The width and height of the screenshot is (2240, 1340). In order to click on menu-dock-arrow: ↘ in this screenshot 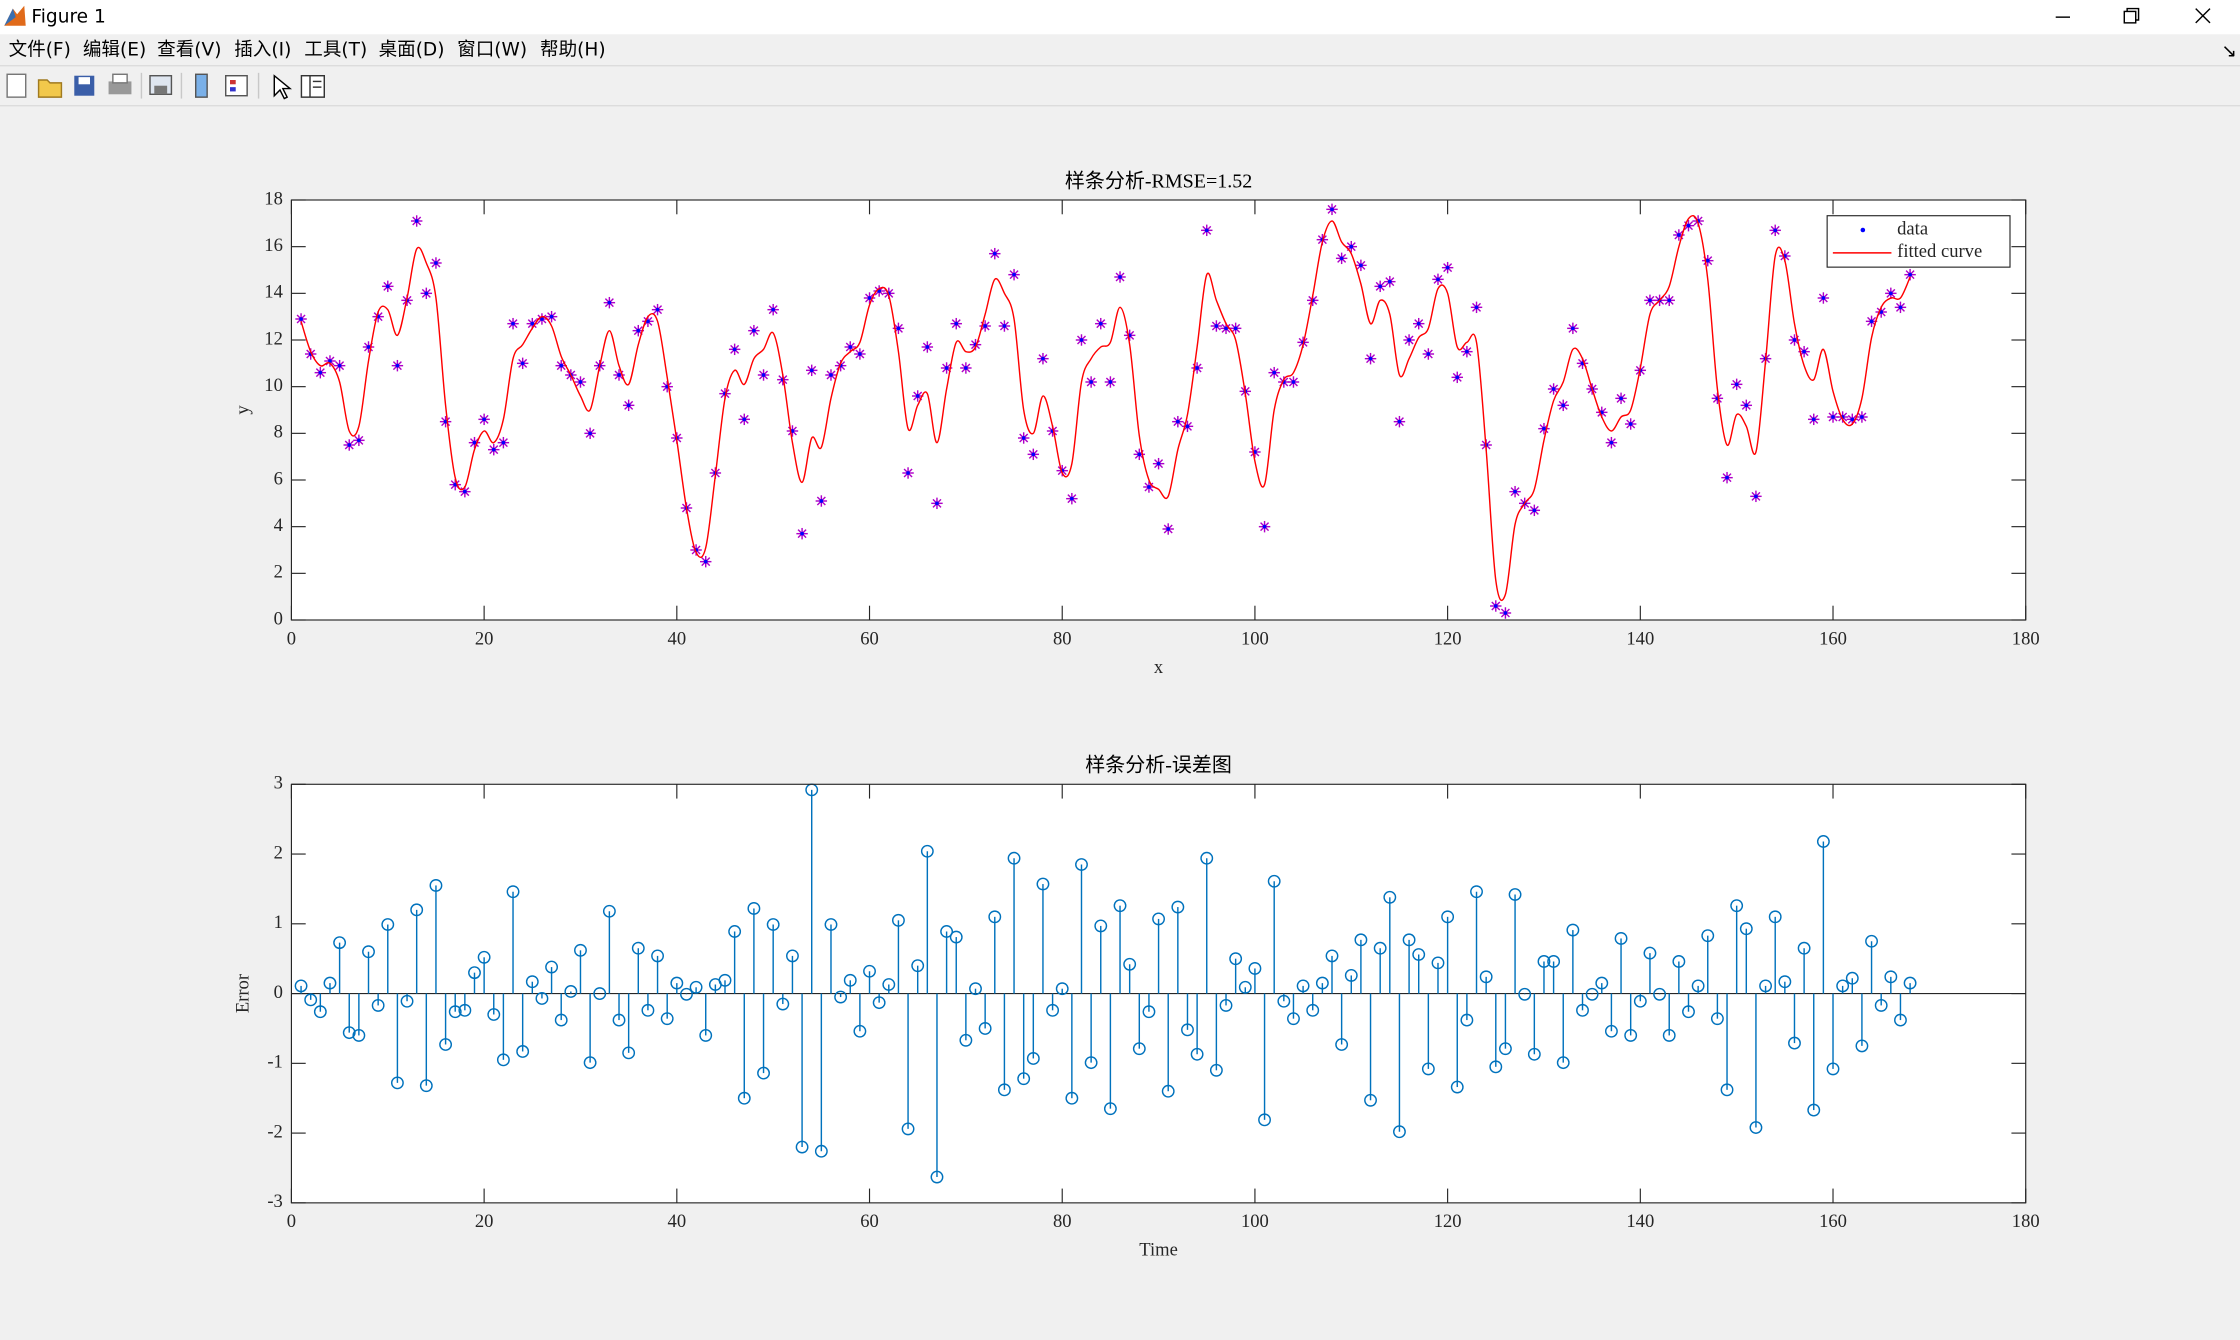, I will do `click(2229, 51)`.